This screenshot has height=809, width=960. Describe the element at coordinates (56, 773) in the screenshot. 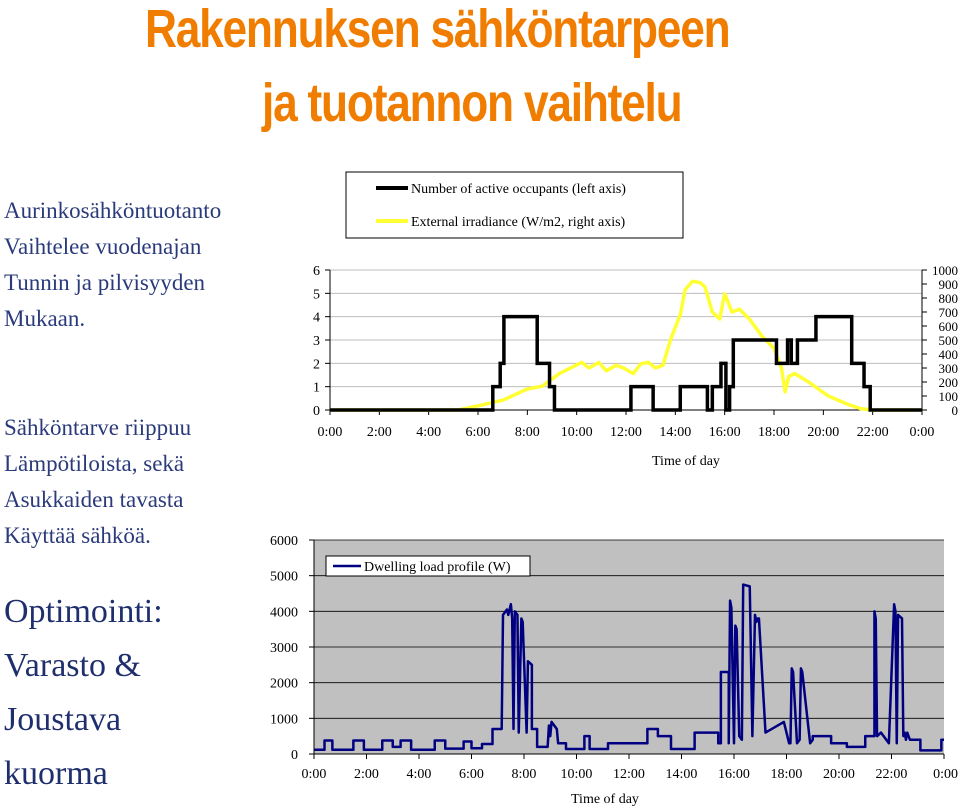

I see `text-line: kuorma` at that location.